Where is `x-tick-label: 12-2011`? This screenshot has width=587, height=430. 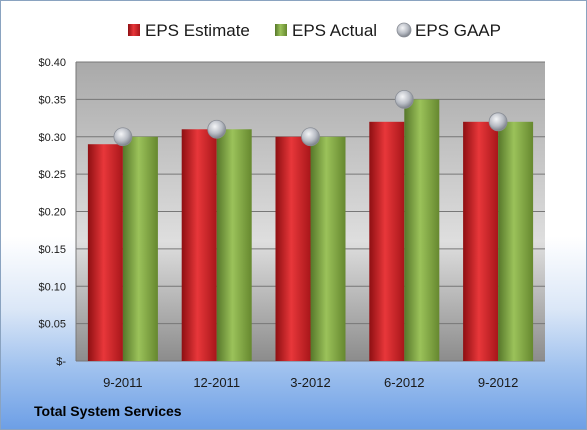
x-tick-label: 12-2011 is located at coordinates (216, 382).